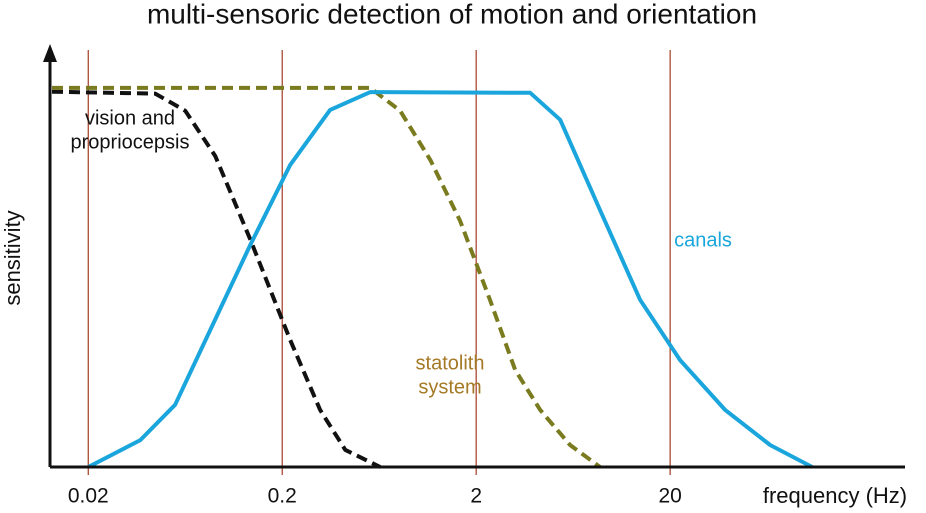 The image size is (926, 513). What do you see at coordinates (449, 387) in the screenshot?
I see `series-label: system` at bounding box center [449, 387].